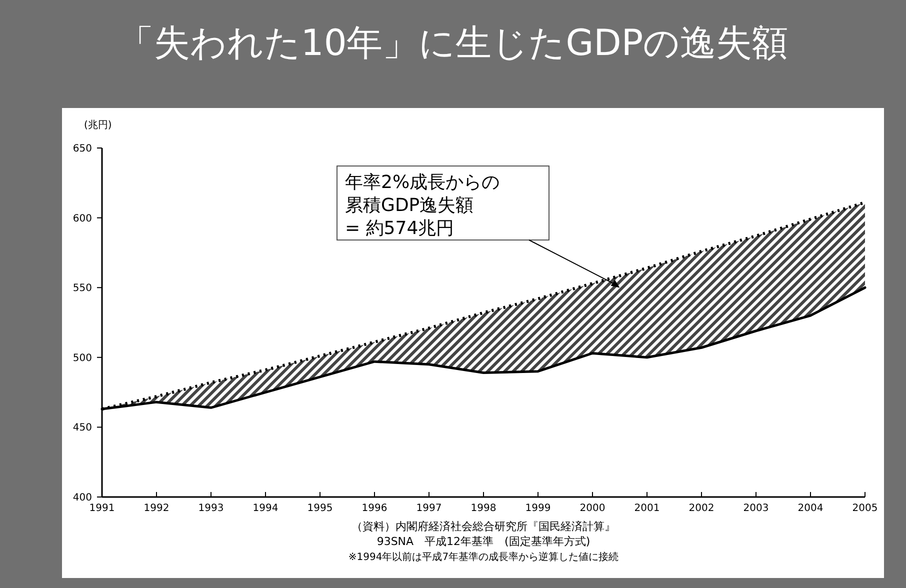  Describe the element at coordinates (484, 526) in the screenshot. I see `text: （資料）内閣府経済社会総合研究所『国民経済計算』` at that location.